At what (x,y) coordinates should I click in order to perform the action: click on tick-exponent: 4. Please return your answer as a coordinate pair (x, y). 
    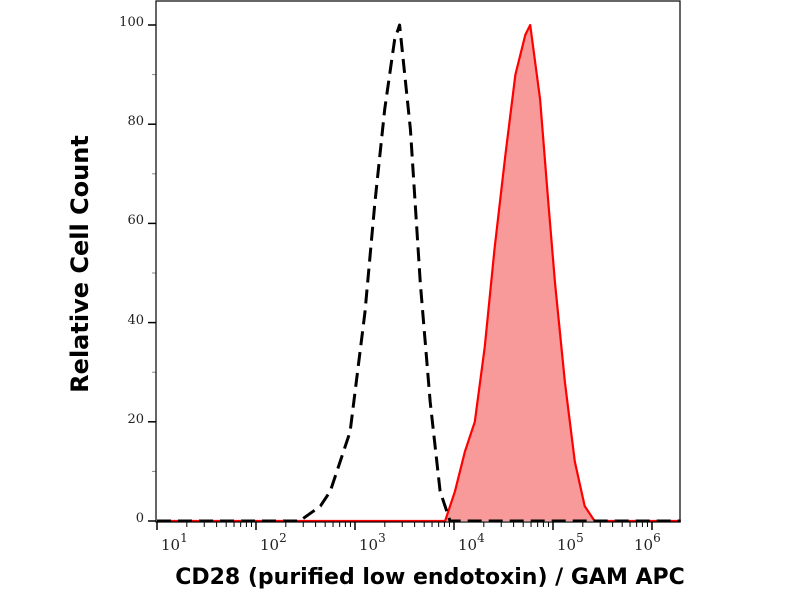
    Looking at the image, I should click on (481, 538).